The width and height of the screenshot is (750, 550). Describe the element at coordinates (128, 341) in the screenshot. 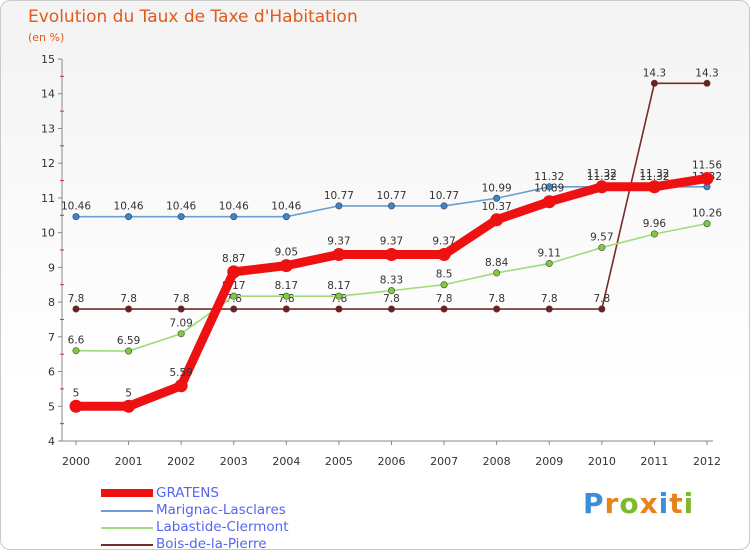

I see `data-label-labastide-clermont: 6.59` at that location.